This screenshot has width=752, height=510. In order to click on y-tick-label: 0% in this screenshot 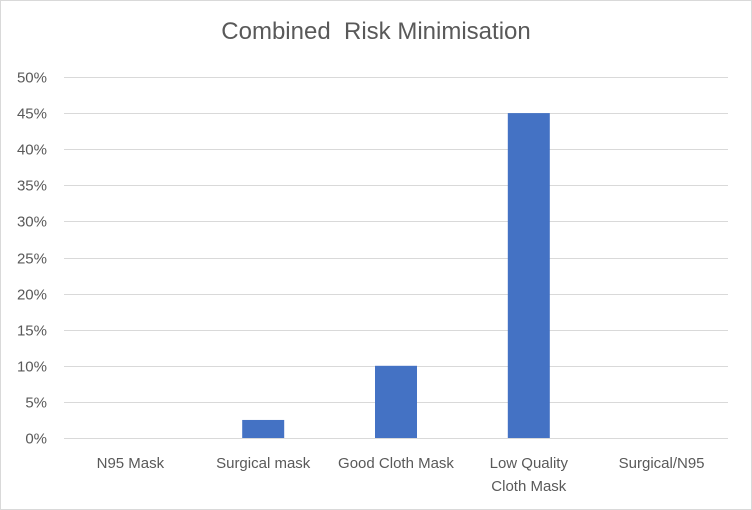, I will do `click(36, 439)`.